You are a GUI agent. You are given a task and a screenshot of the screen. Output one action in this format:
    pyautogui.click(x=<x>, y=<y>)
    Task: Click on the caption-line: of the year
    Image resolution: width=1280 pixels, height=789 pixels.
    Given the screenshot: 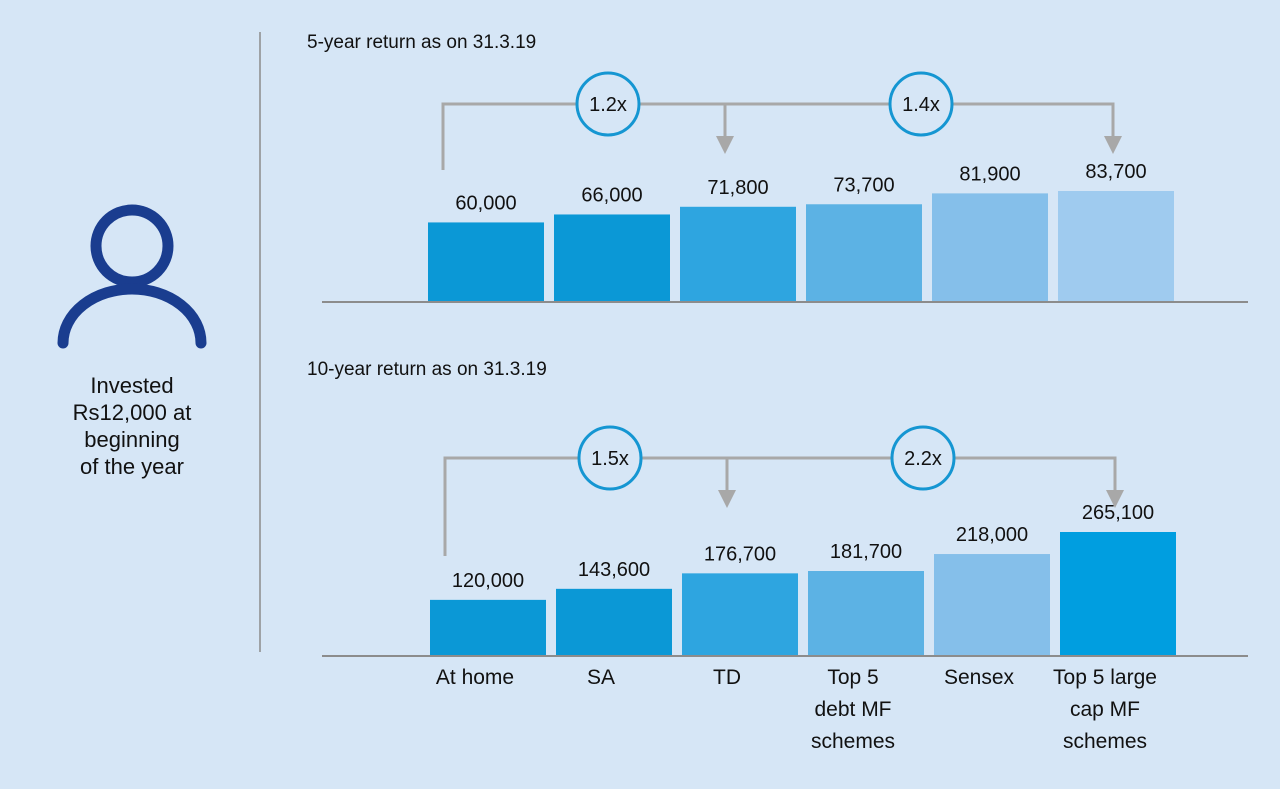 What is the action you would take?
    pyautogui.click(x=132, y=466)
    